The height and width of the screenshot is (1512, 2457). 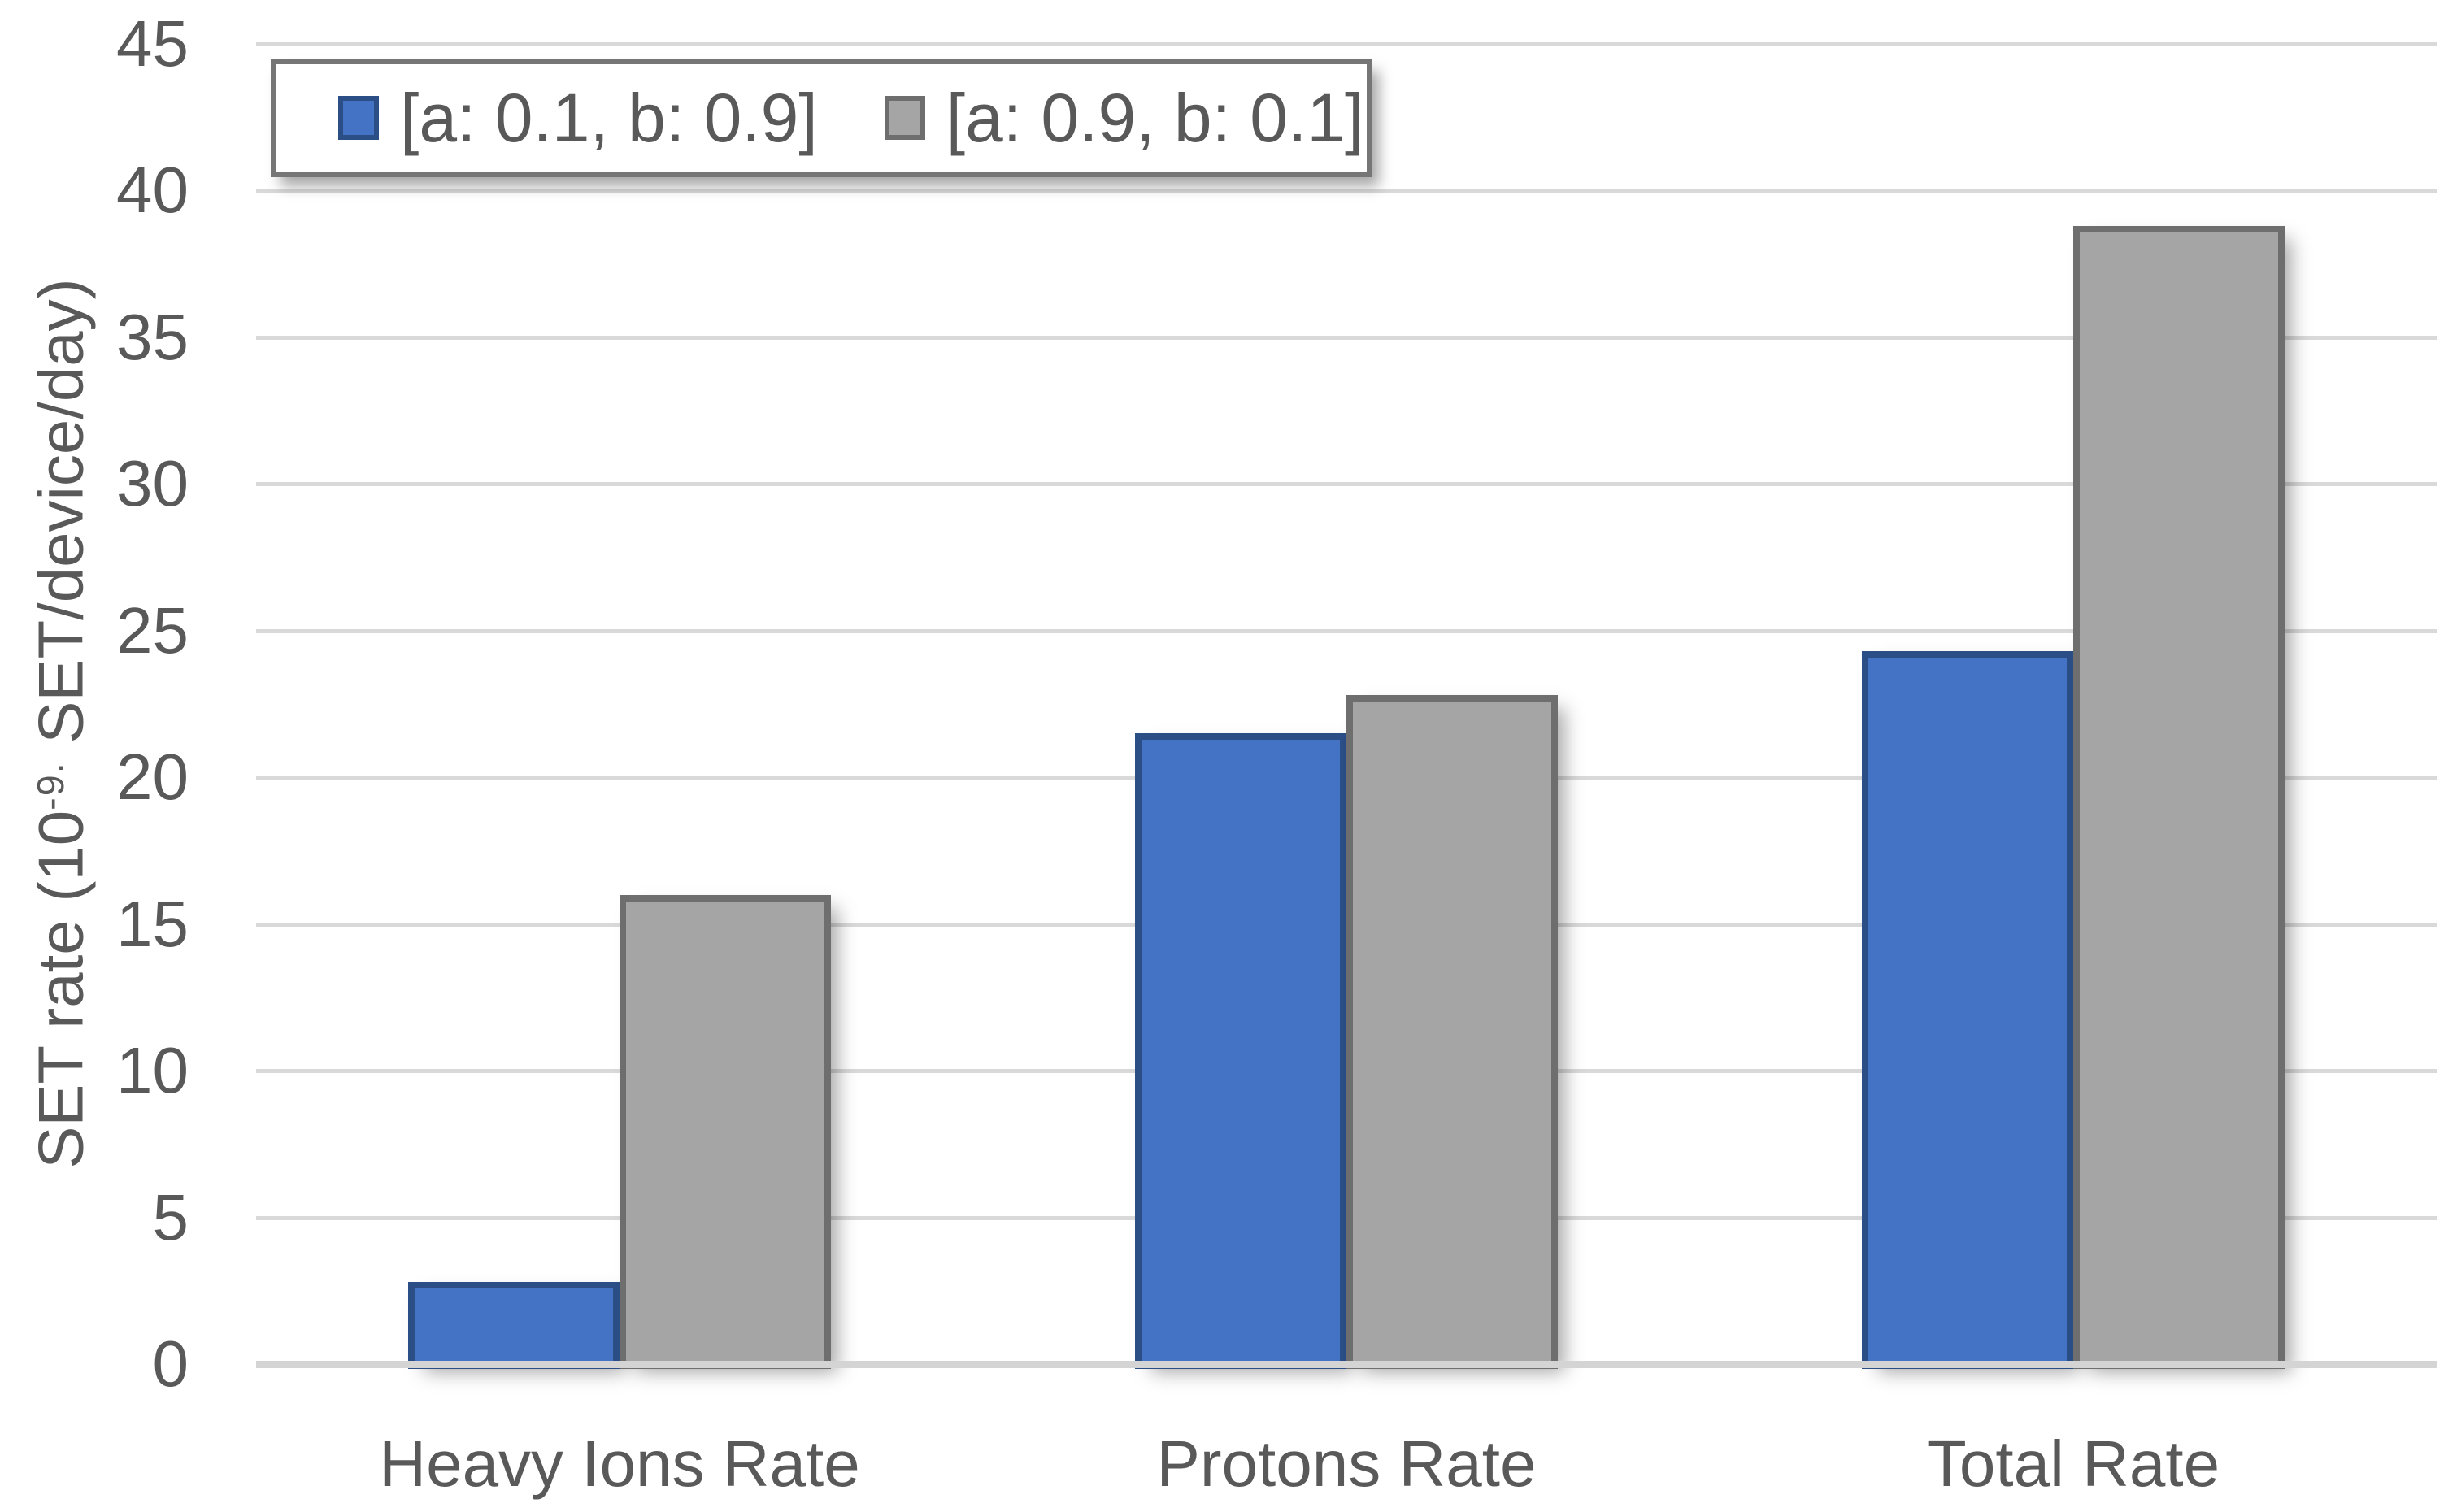 I want to click on y-tick-label-25: 25, so click(x=152, y=630).